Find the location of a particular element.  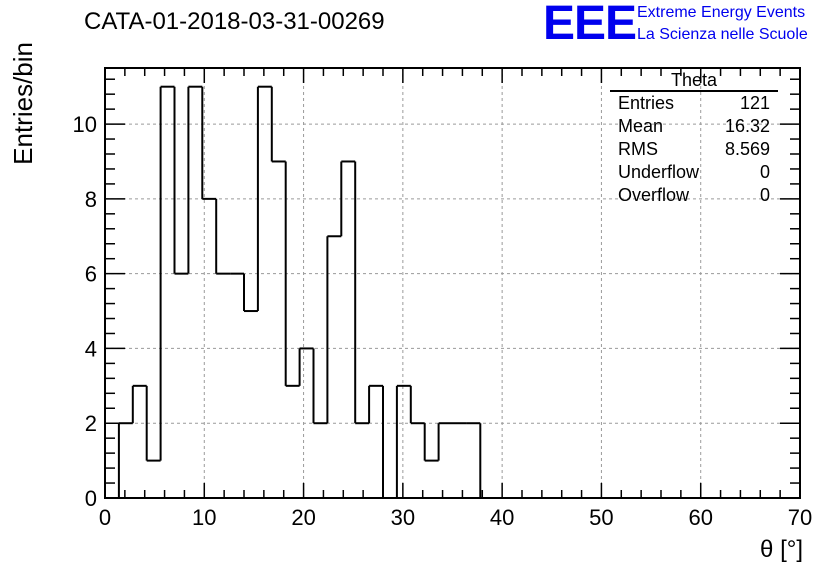

x-tick-label: 30 is located at coordinates (403, 517).